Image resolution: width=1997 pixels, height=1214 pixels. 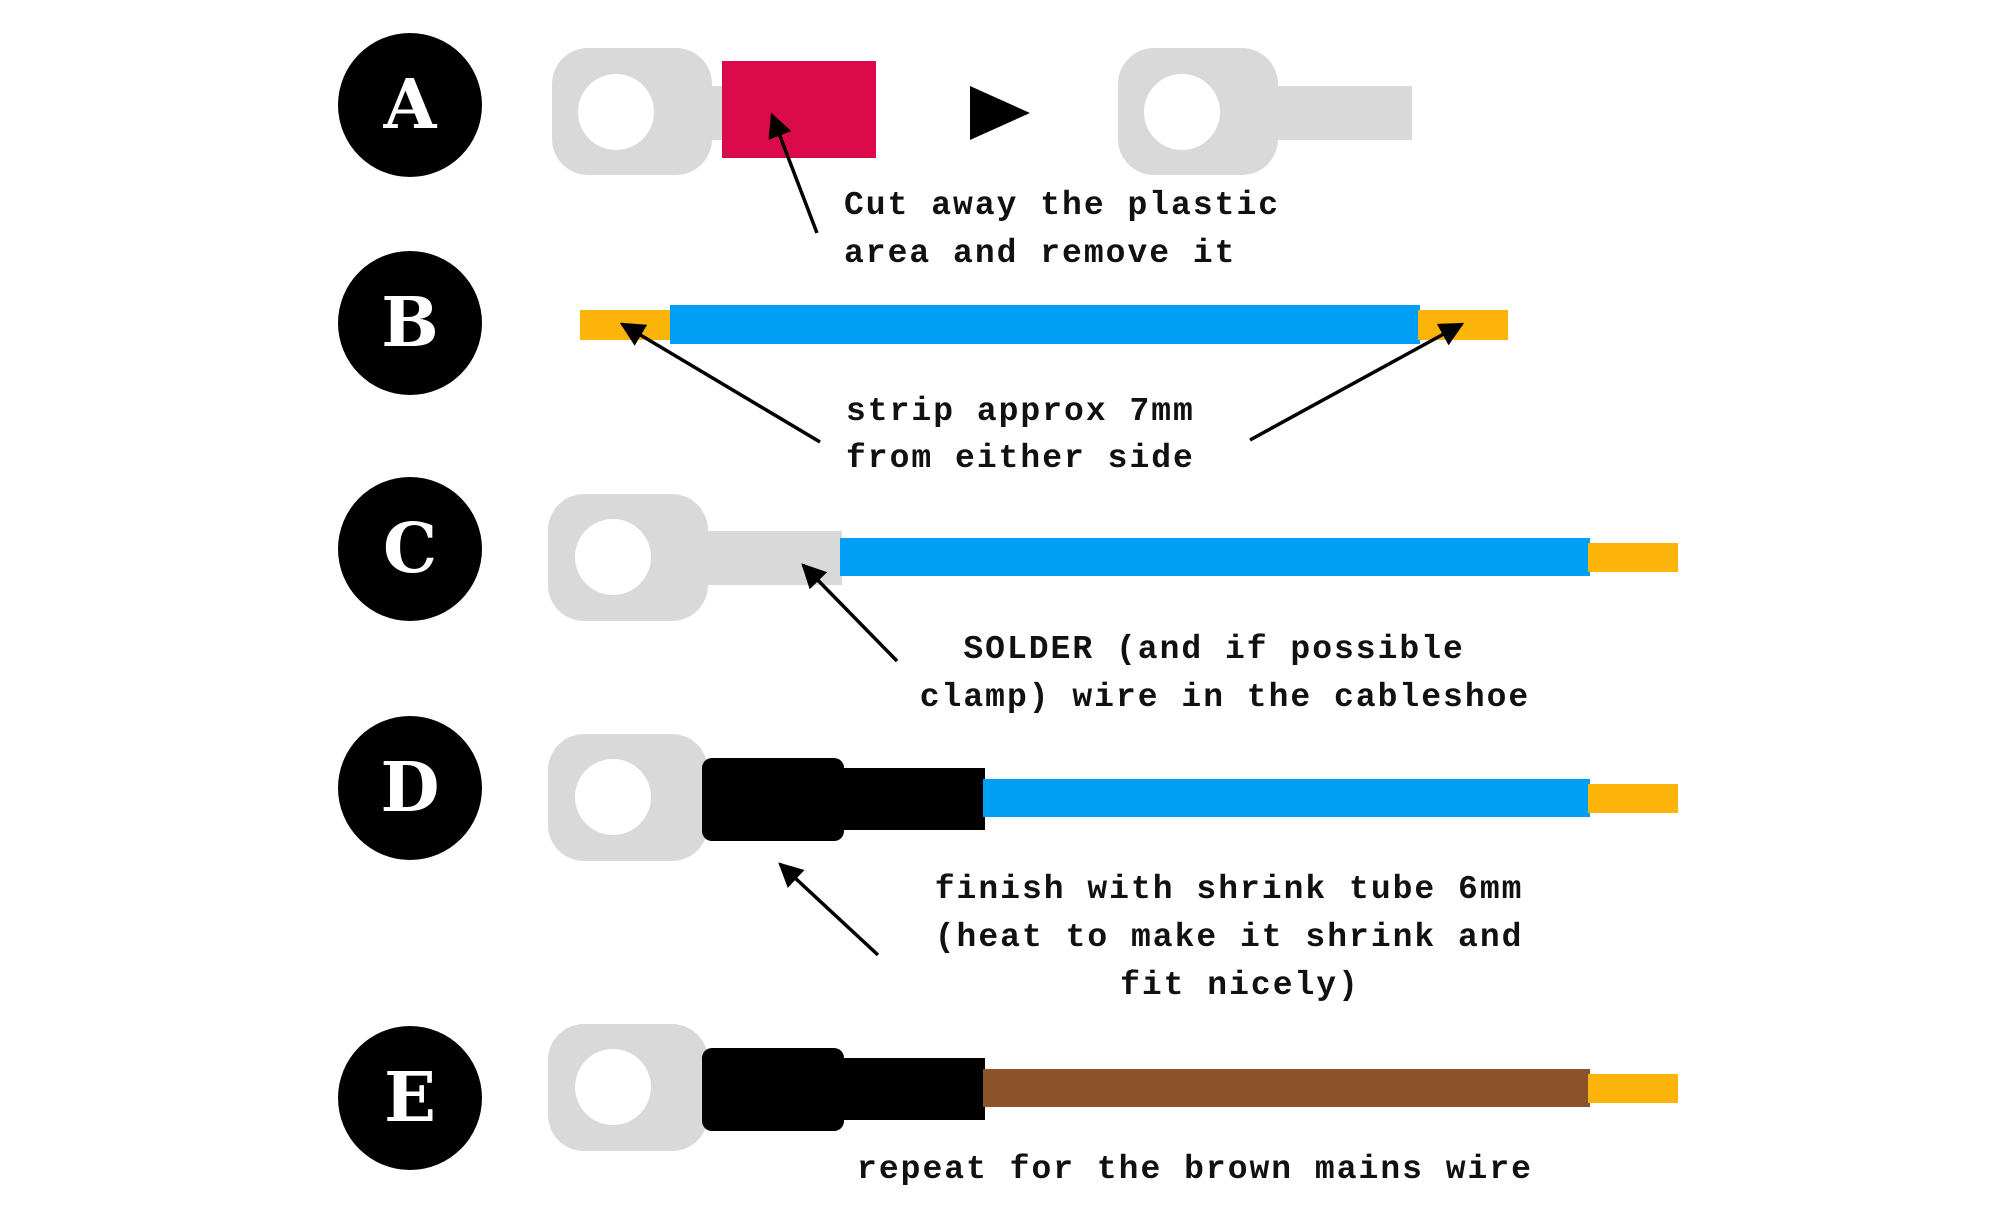 I want to click on step-letter: D, so click(x=410, y=788).